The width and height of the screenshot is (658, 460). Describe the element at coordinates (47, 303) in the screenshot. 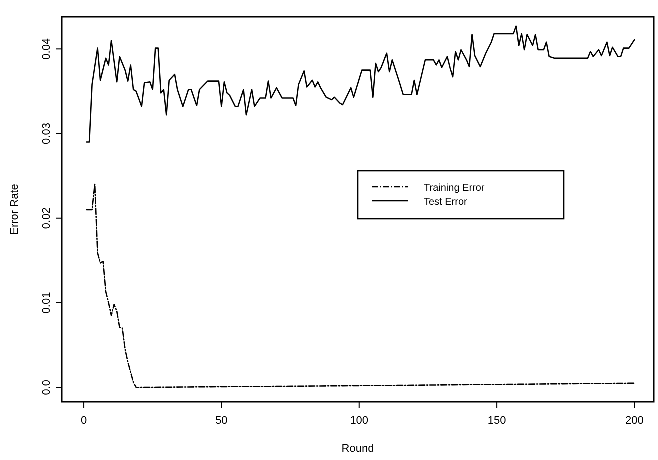

I see `y-tick-label: 0.01` at that location.